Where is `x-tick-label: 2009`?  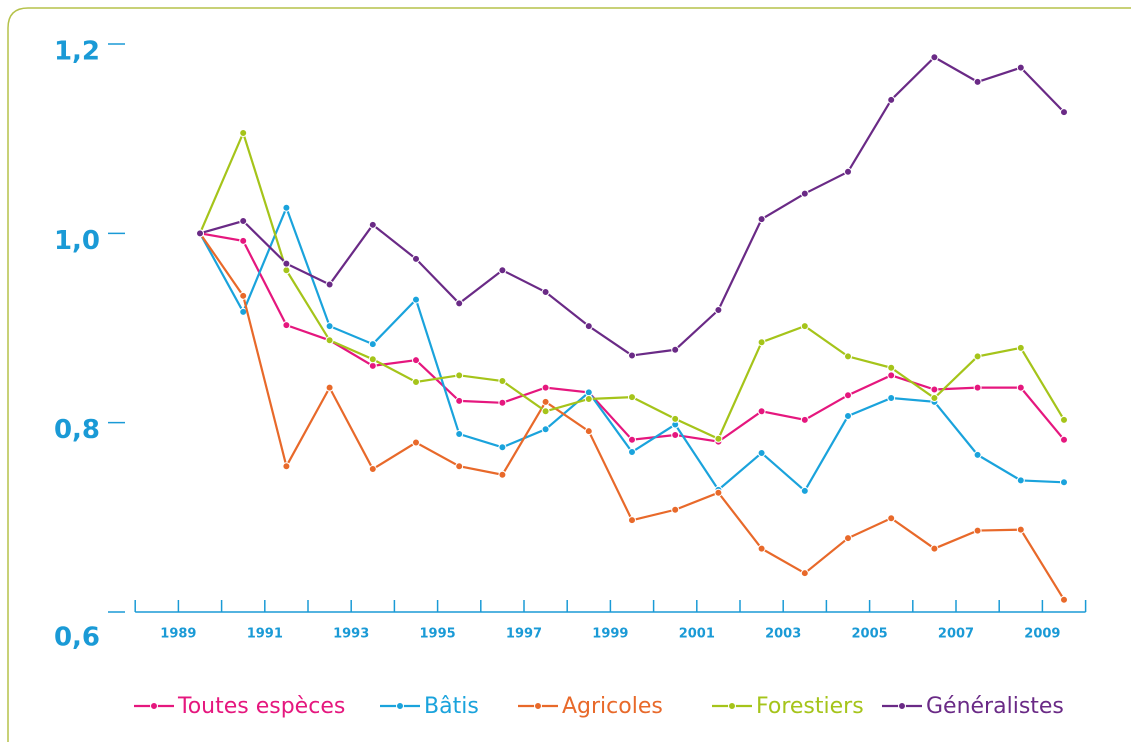 x-tick-label: 2009 is located at coordinates (1042, 634).